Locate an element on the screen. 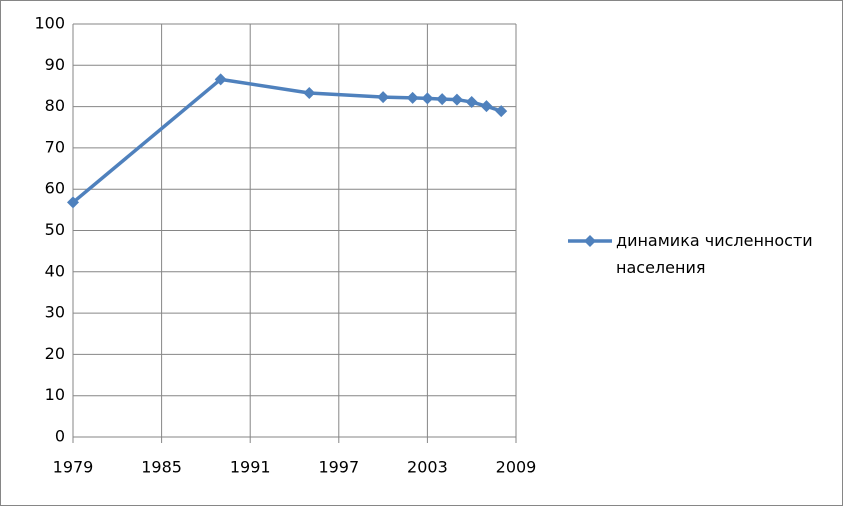  x-tick-label: 1997 is located at coordinates (338, 467).